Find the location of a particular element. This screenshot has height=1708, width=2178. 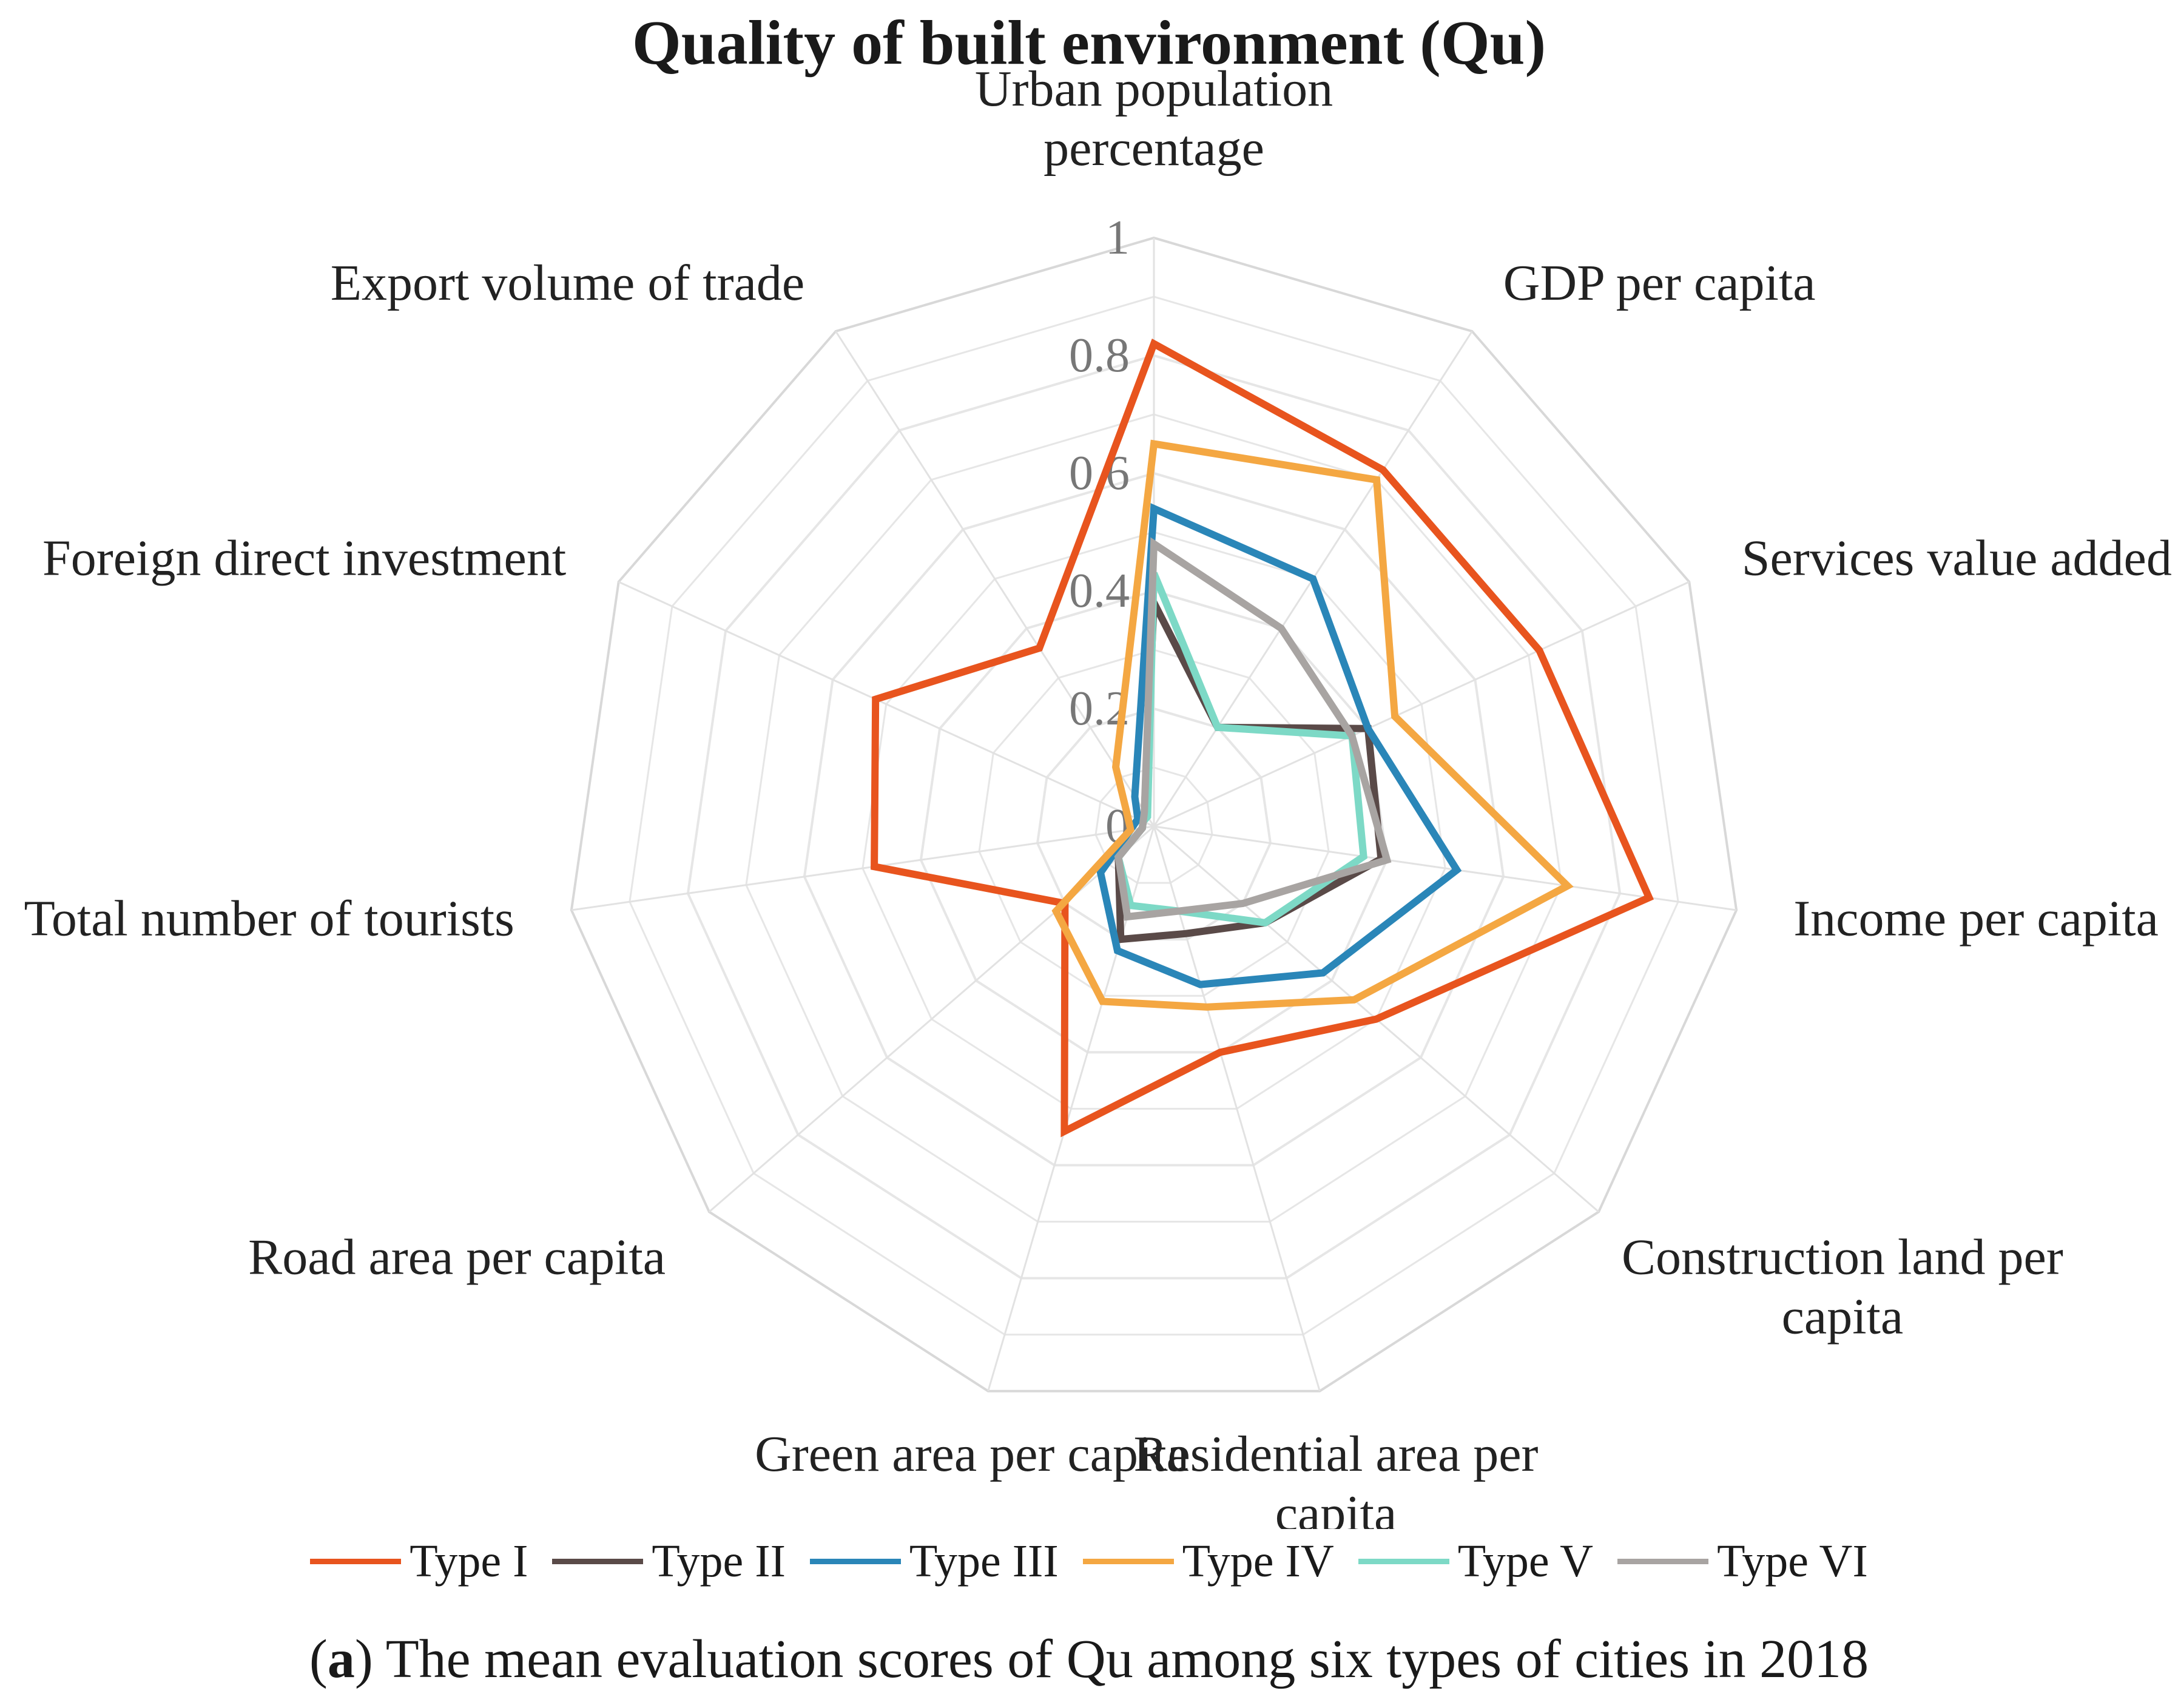

caption-letter: a is located at coordinates (341, 1659).